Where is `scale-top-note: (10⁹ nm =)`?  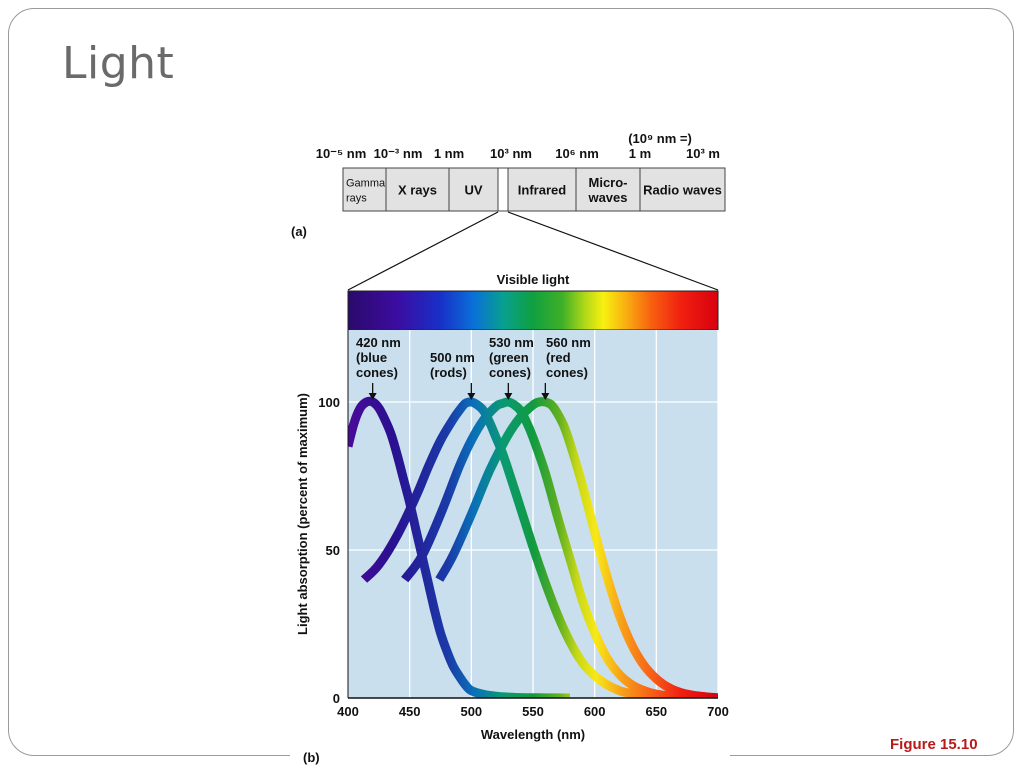 scale-top-note: (10⁹ nm =) is located at coordinates (660, 138).